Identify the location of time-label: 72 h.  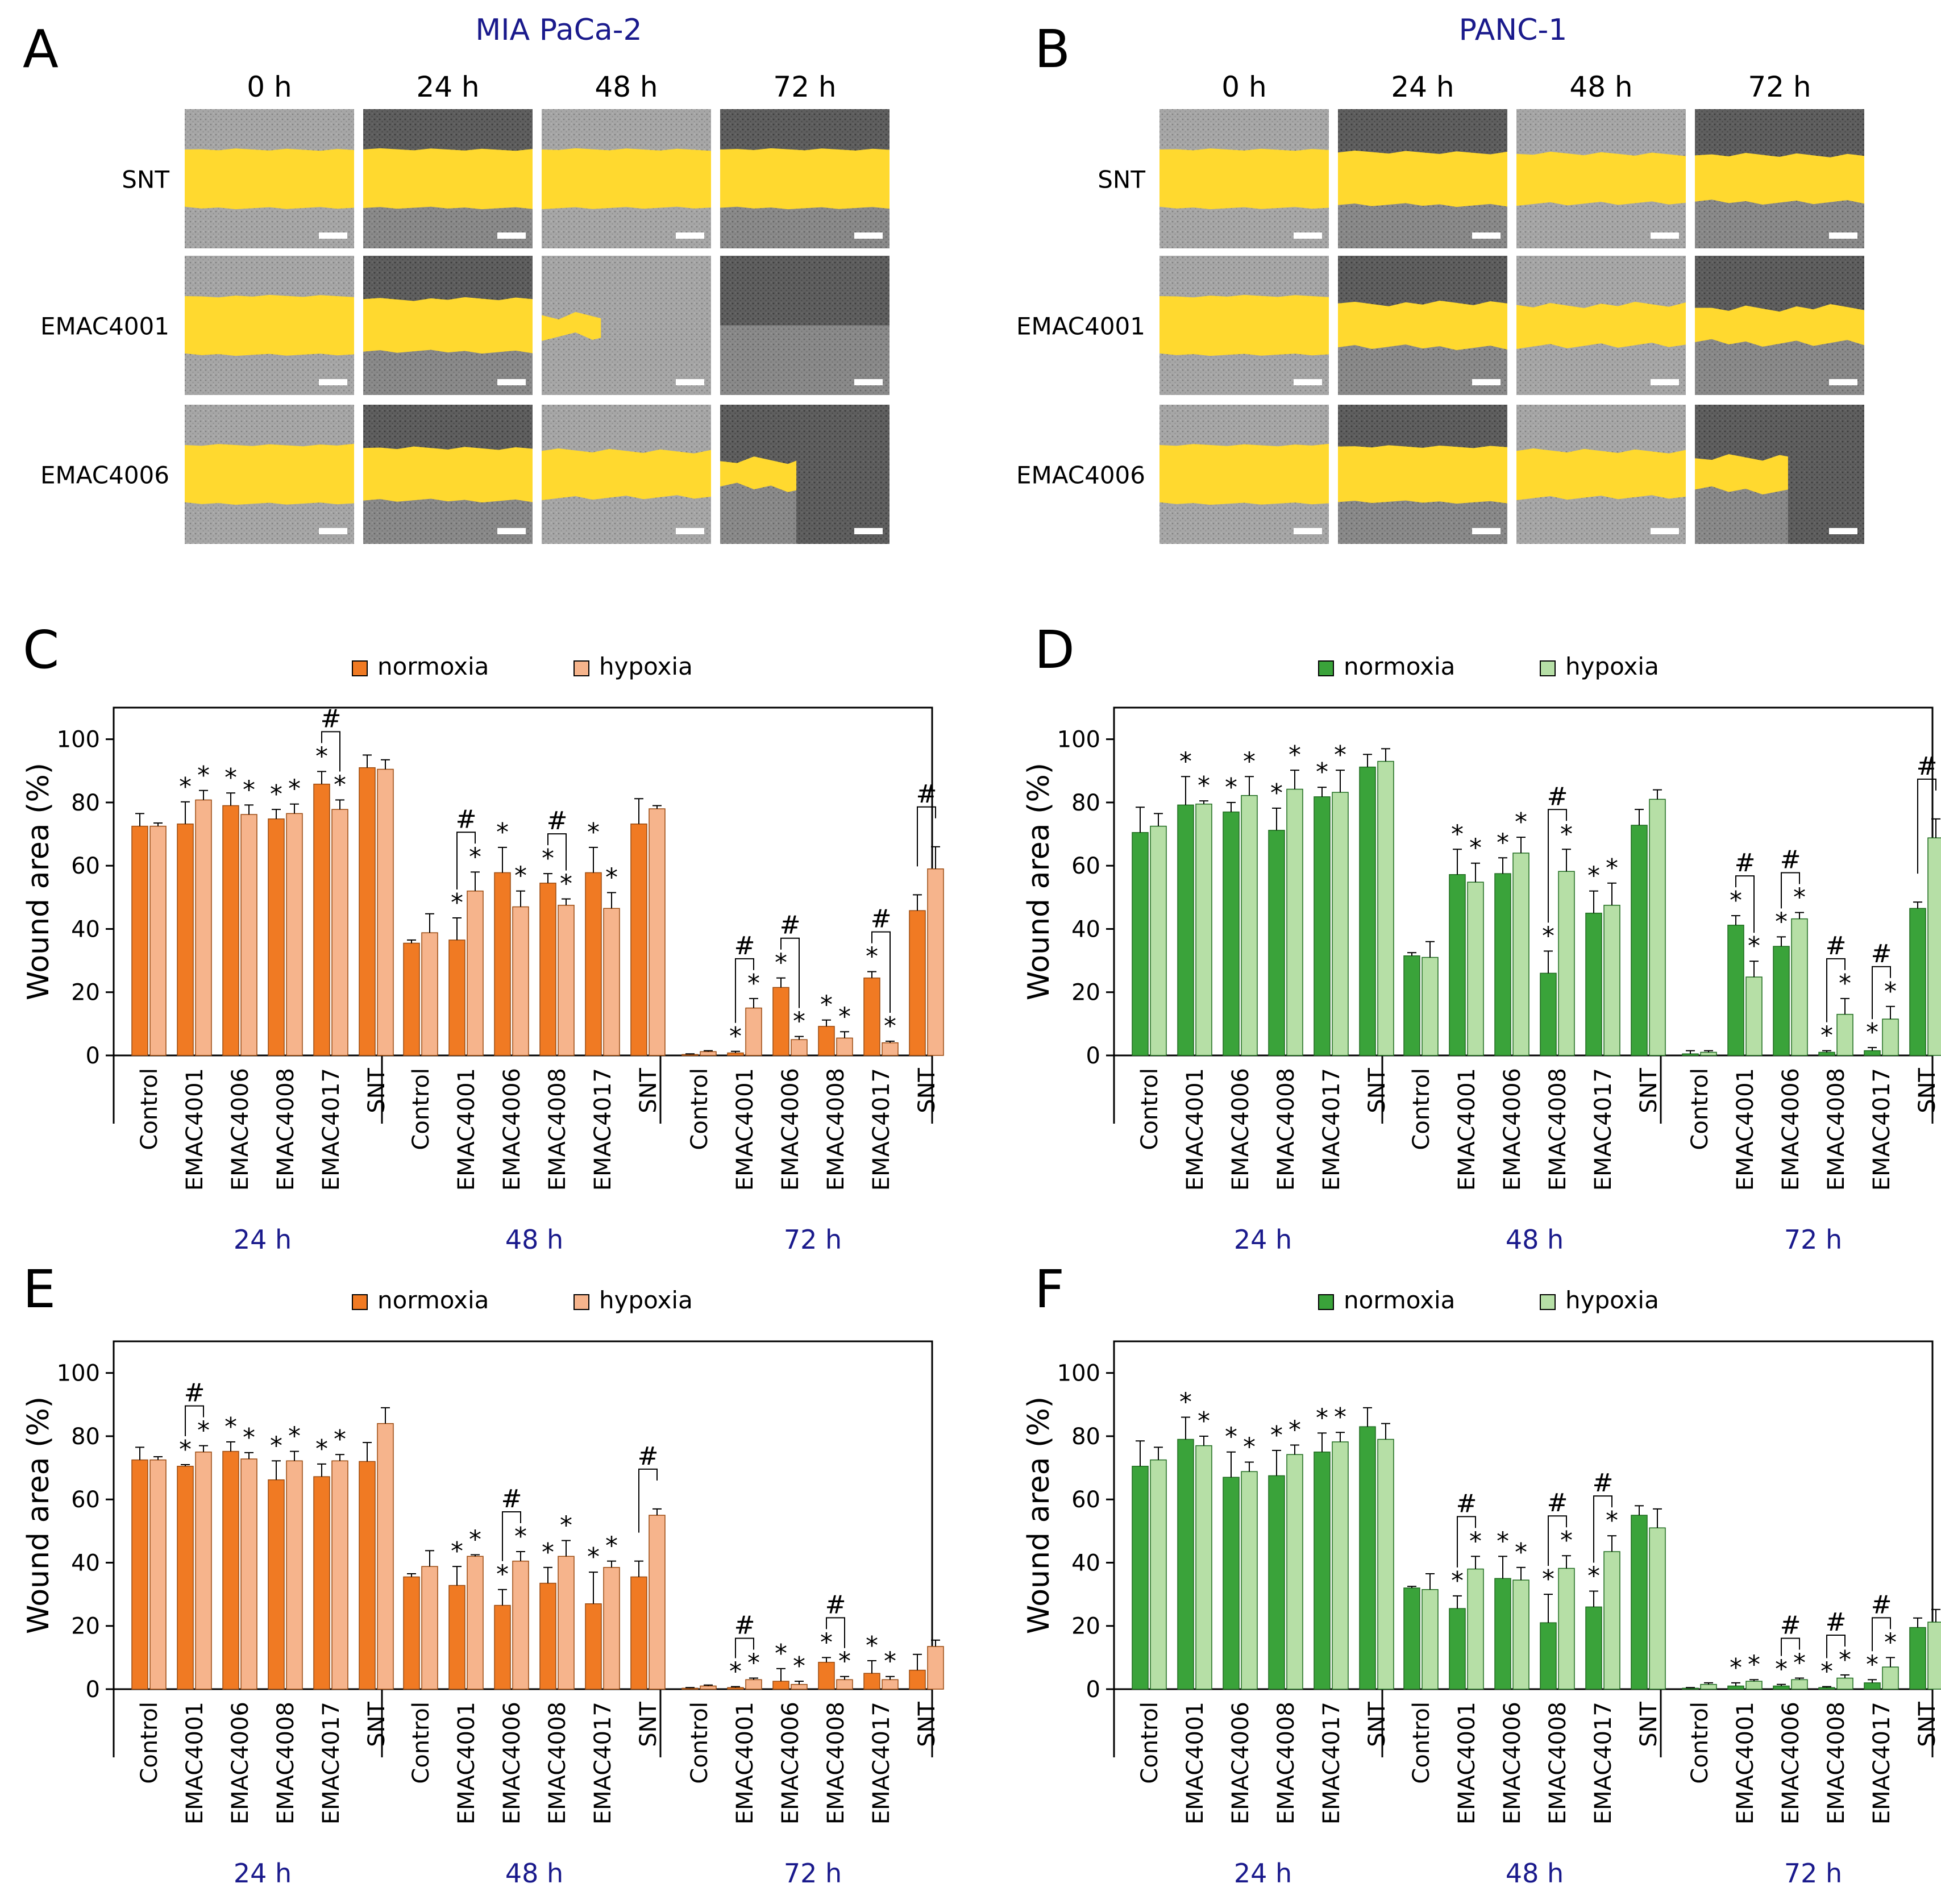
(1779, 86).